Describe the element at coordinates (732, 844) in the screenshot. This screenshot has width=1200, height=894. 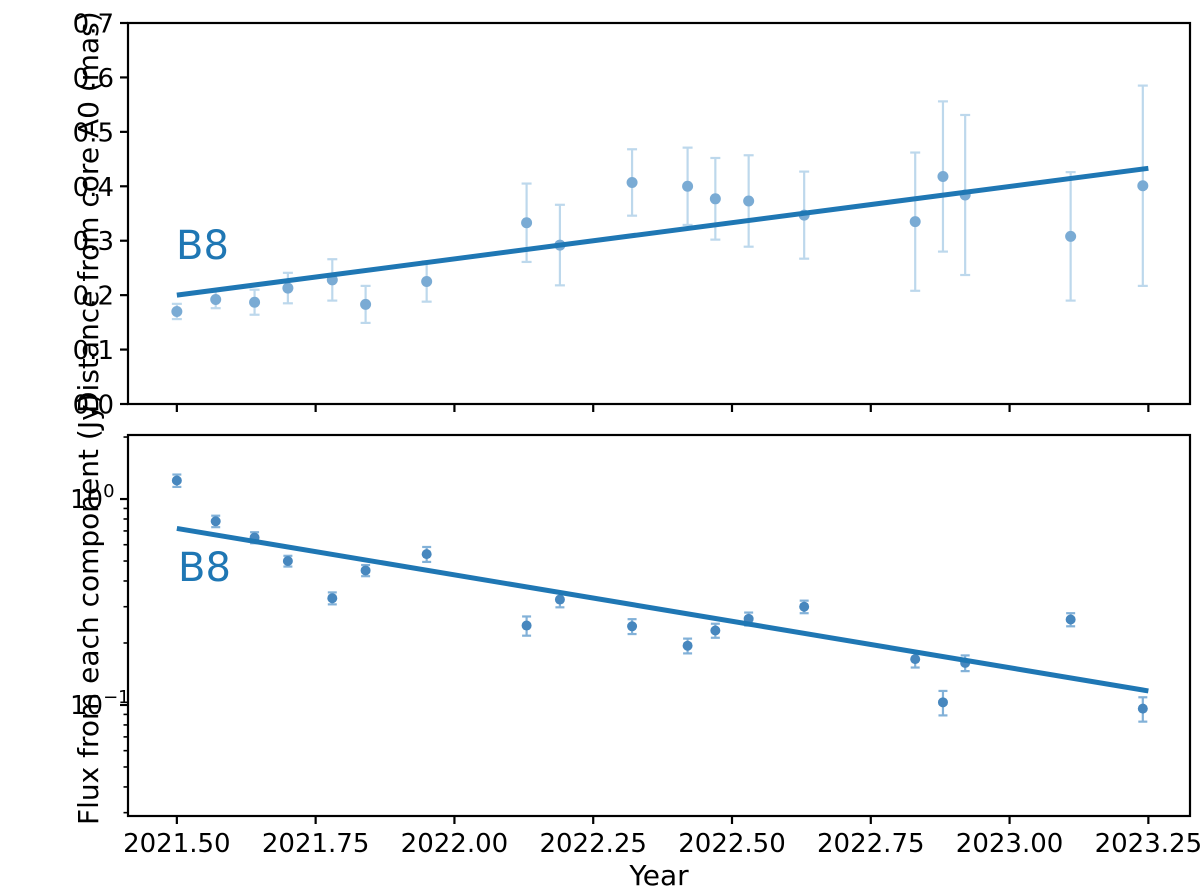
I see `x-tick-label: 2022.50` at that location.